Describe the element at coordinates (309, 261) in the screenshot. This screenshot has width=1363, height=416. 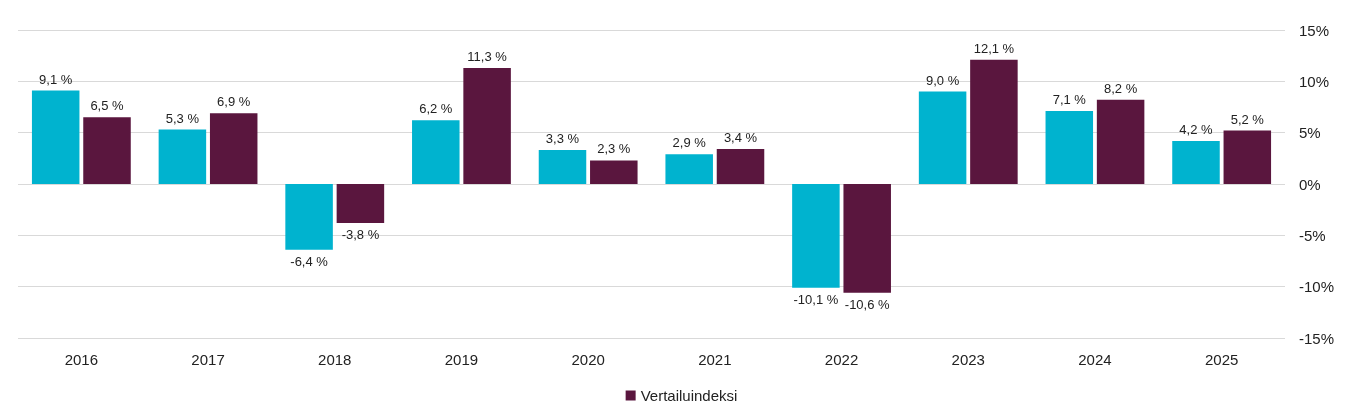
I see `data-label: -6,4 %` at that location.